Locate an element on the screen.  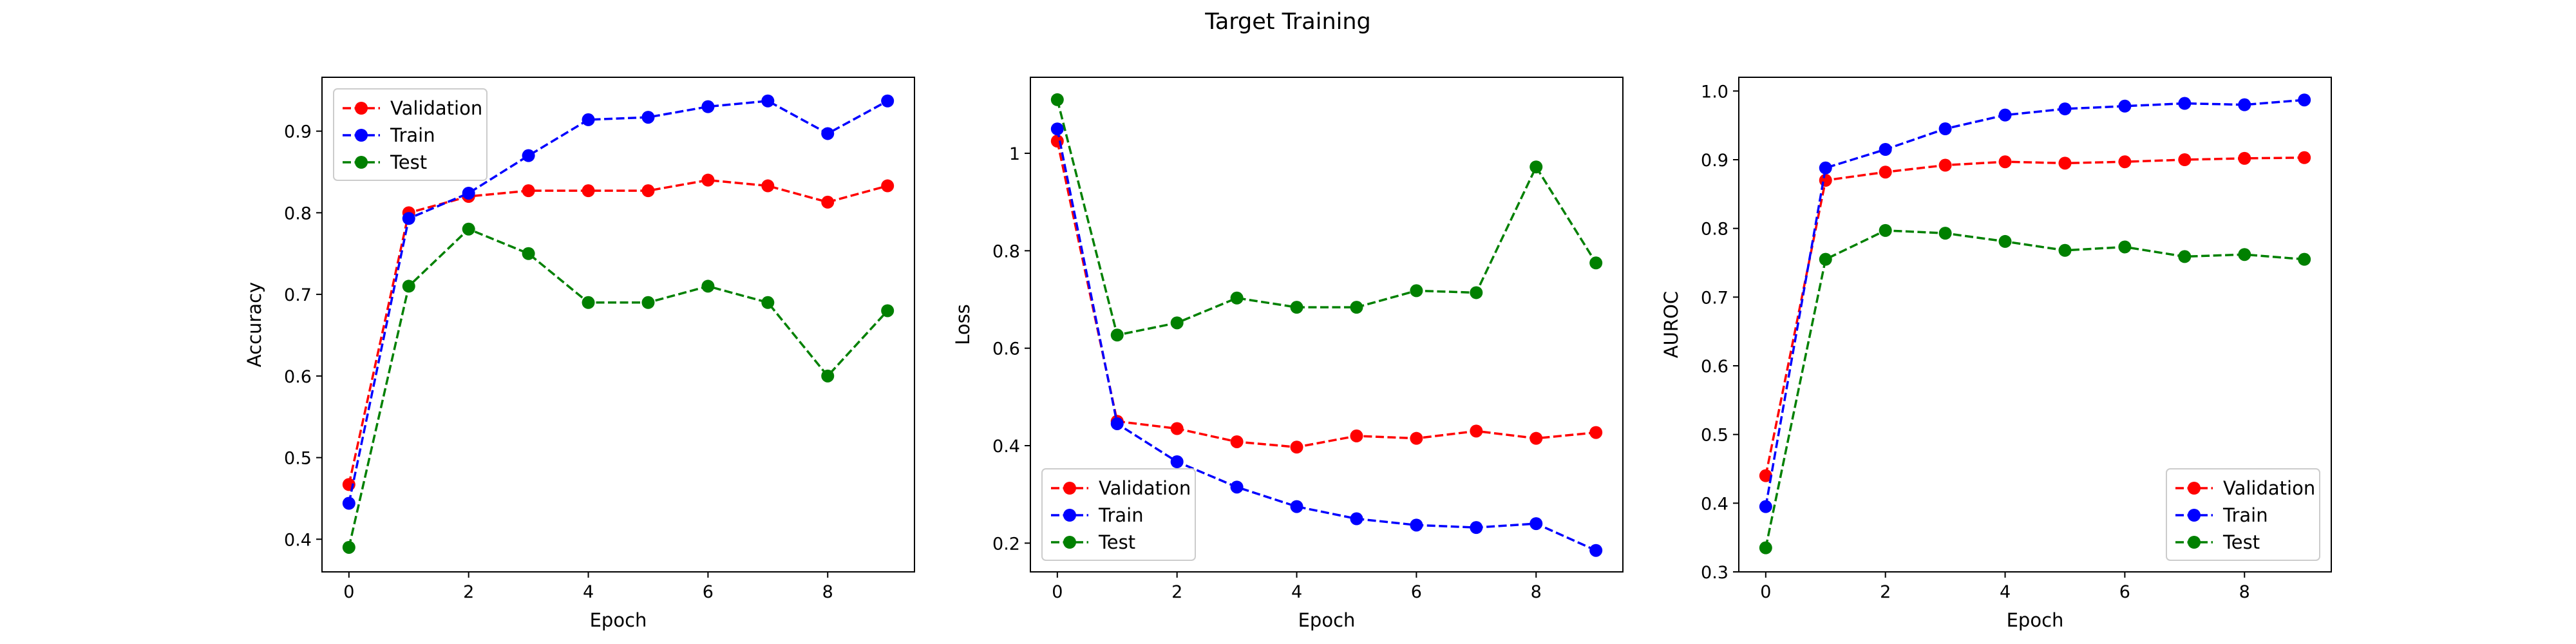
legend-box is located at coordinates (411, 135).